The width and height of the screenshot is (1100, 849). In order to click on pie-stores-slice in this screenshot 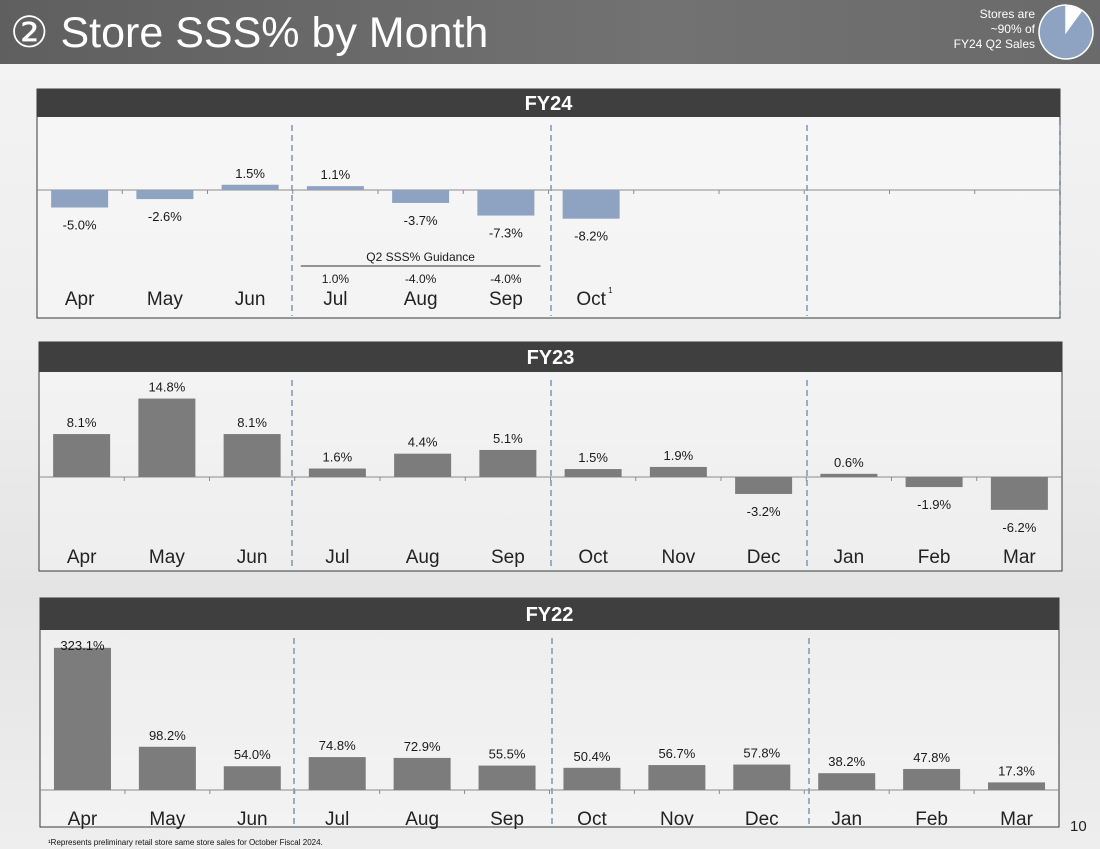, I will do `click(1066, 32)`.